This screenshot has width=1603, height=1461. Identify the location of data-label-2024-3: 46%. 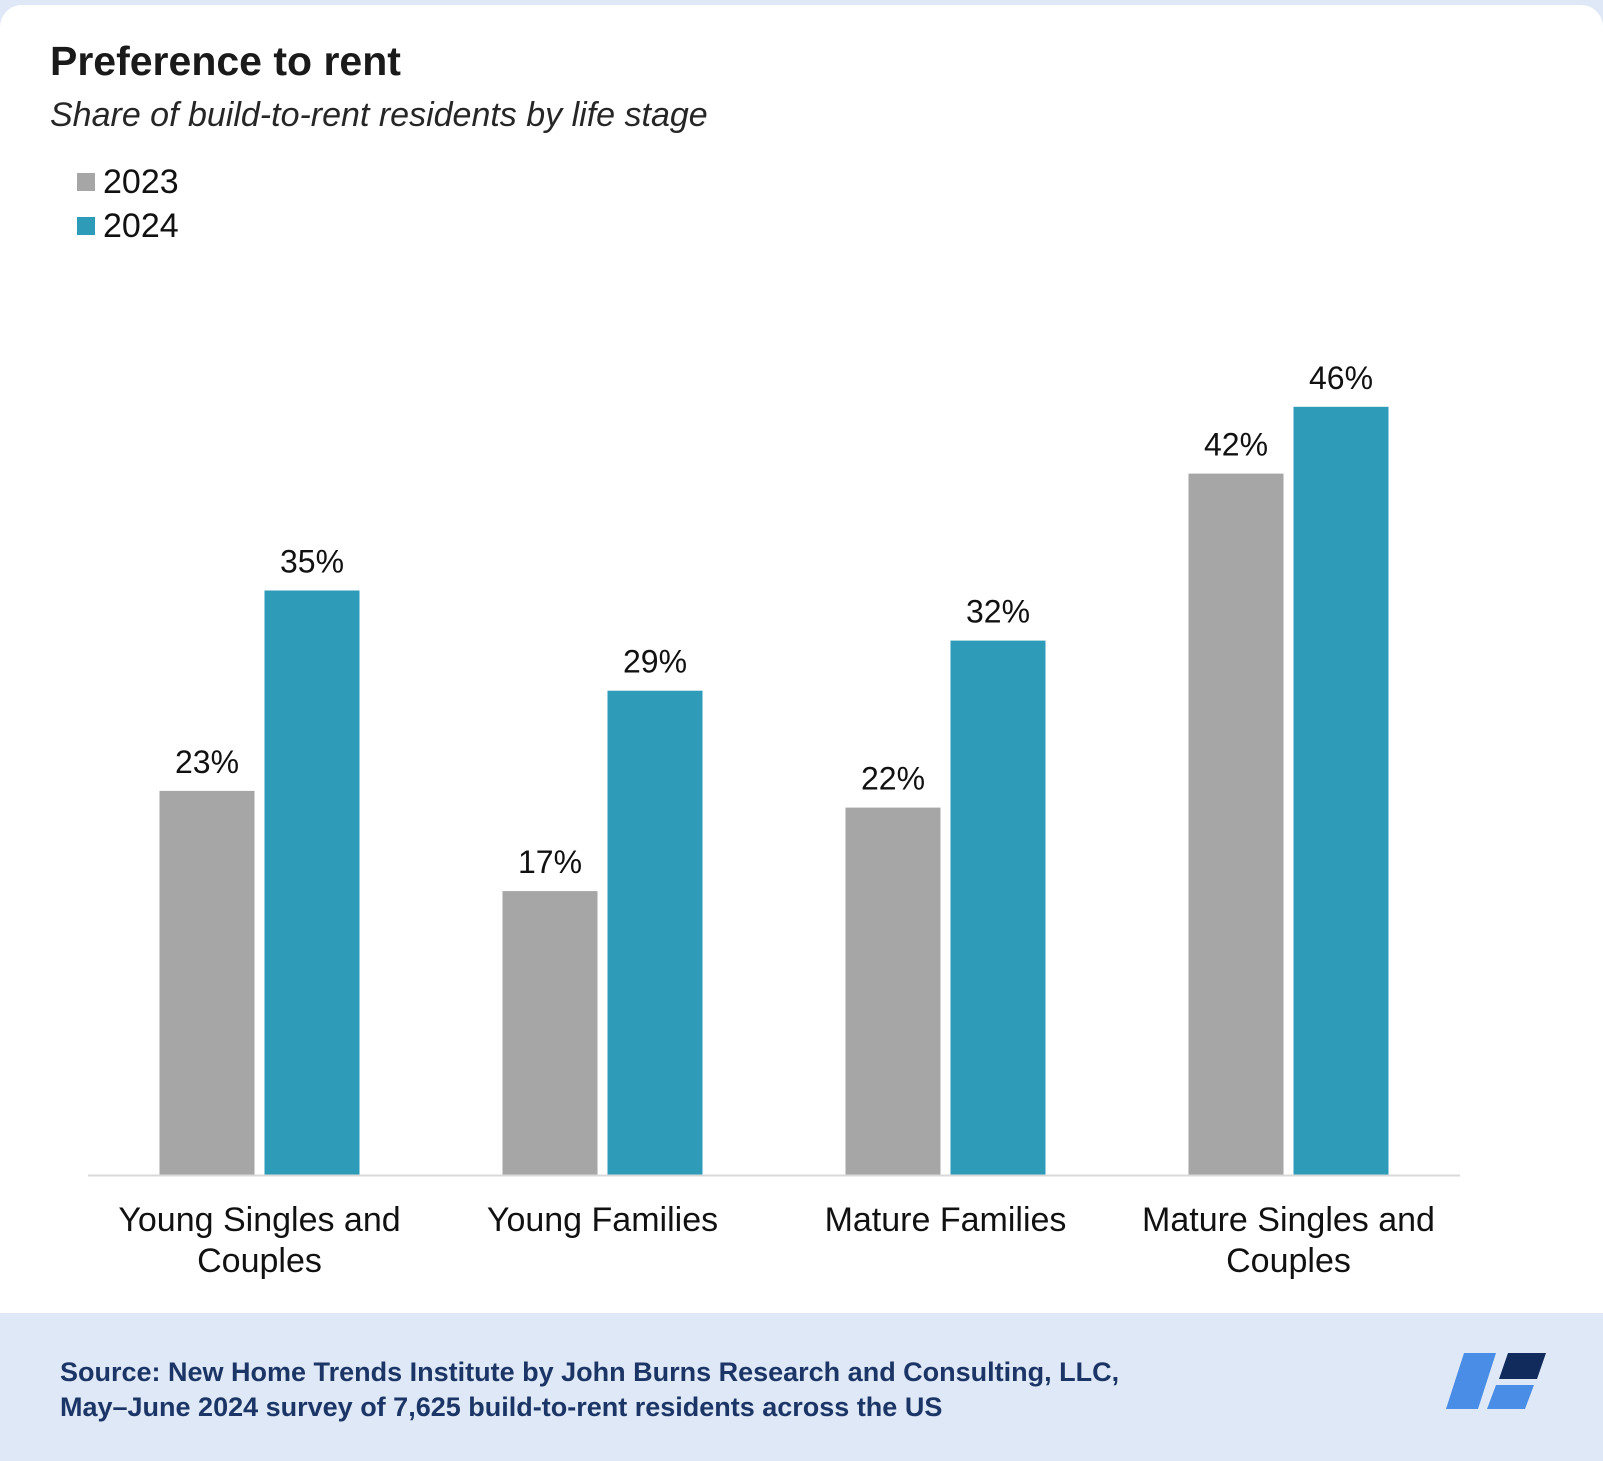
(1341, 378).